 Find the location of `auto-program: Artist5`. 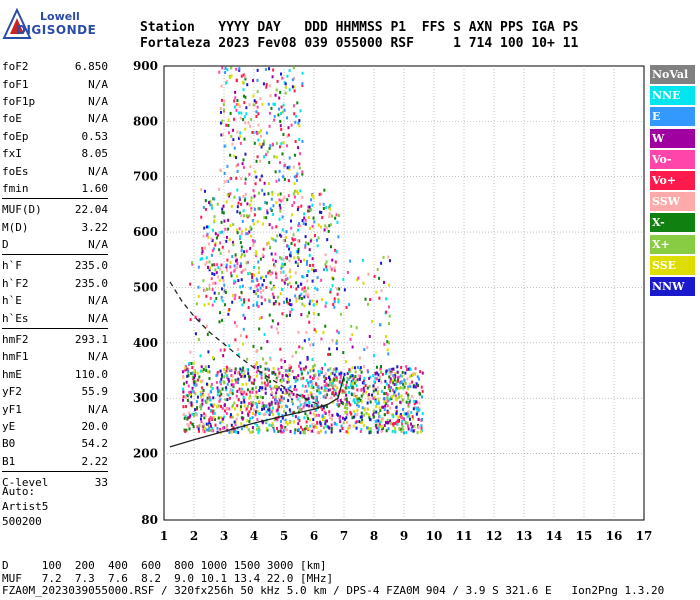

auto-program: Artist5 is located at coordinates (25, 506).